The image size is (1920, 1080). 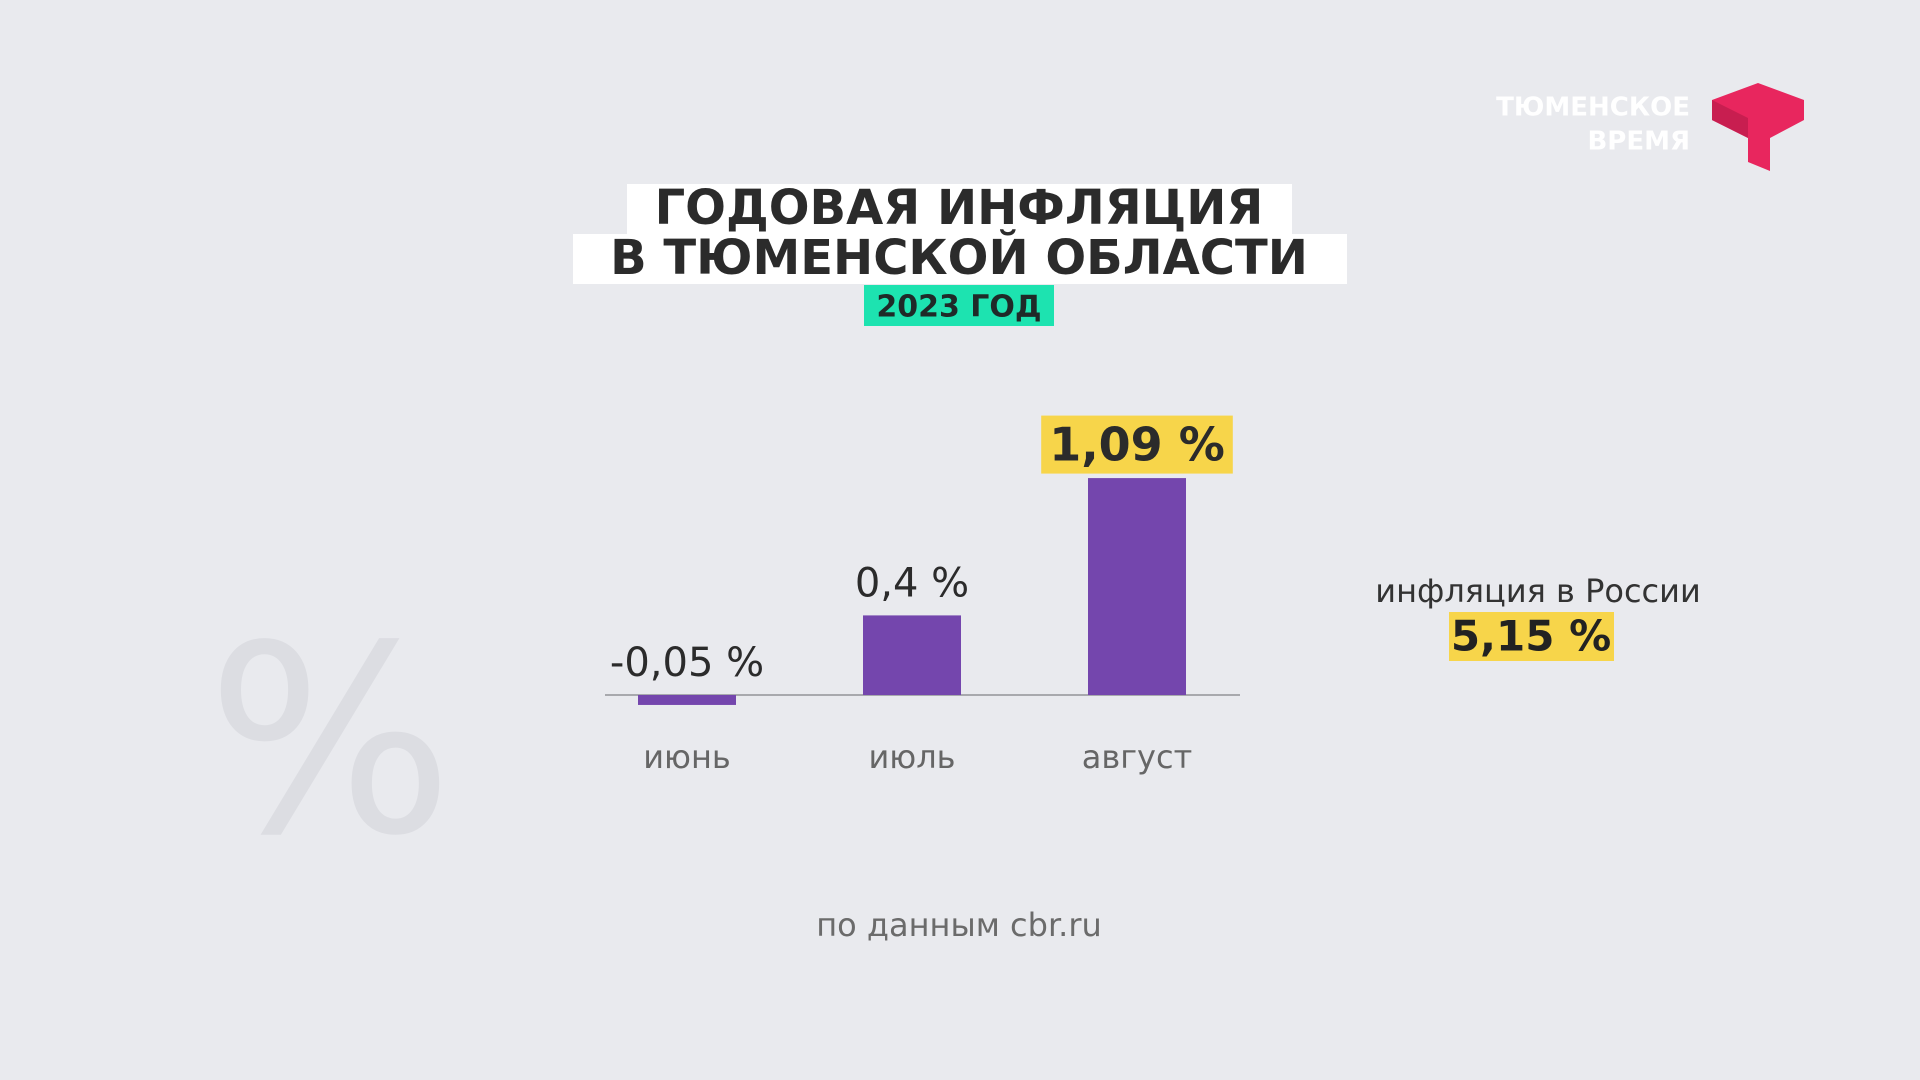 What do you see at coordinates (959, 925) in the screenshot?
I see `source-note: по данным cbr.ru` at bounding box center [959, 925].